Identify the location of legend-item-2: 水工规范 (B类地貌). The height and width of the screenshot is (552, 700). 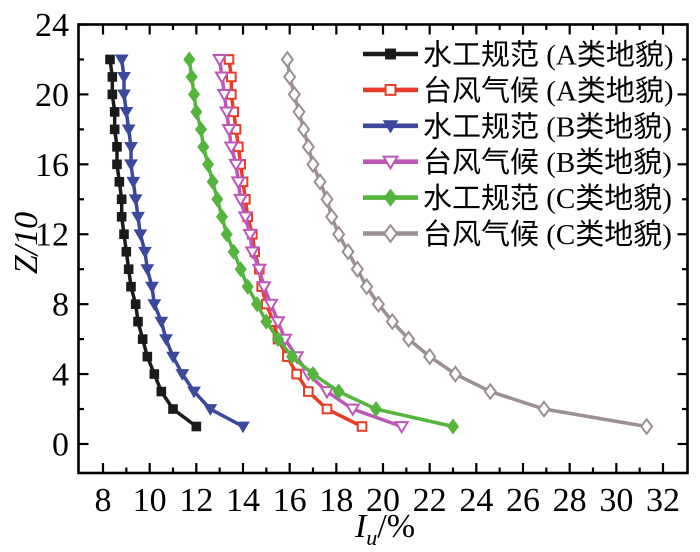
(517, 126).